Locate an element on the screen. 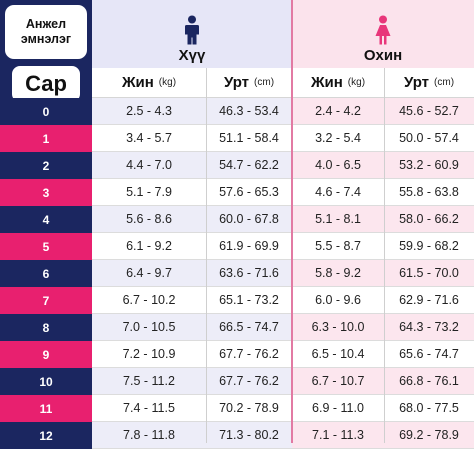  boy-height-title: Урт is located at coordinates (236, 82).